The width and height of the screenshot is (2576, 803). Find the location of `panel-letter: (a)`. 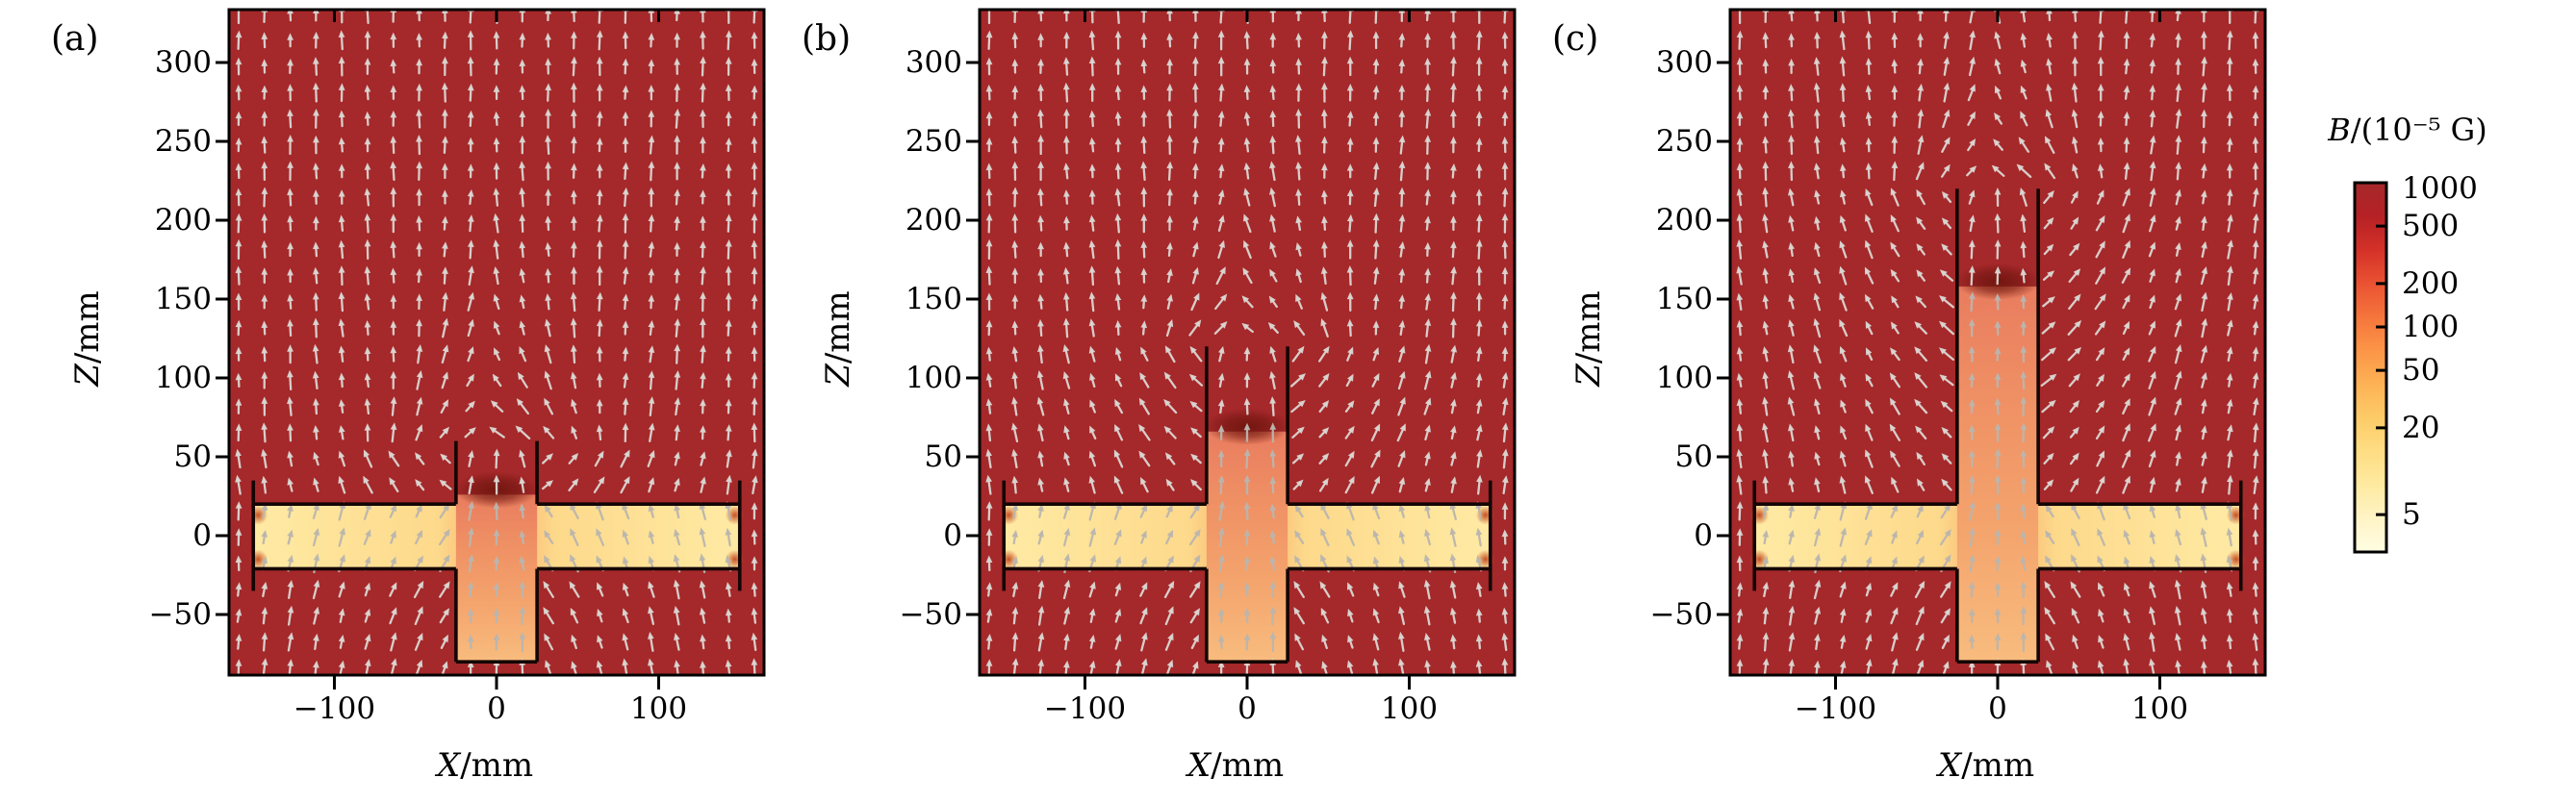

panel-letter: (a) is located at coordinates (75, 39).